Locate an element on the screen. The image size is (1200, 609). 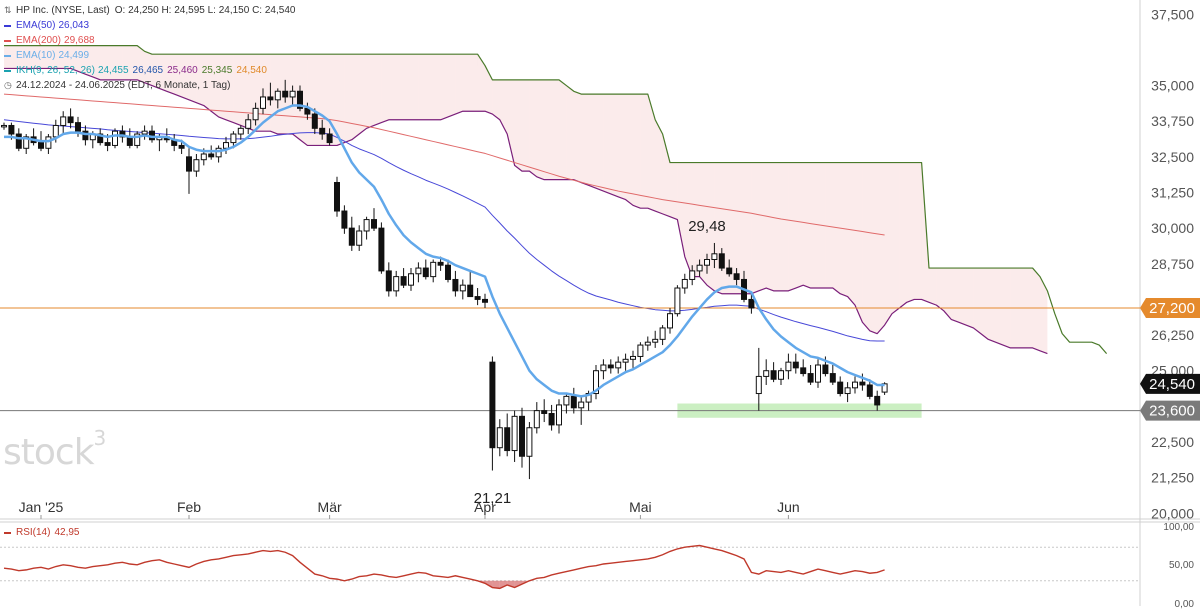
legend-ema10: EMA(10) 24,499 is located at coordinates (149, 55).